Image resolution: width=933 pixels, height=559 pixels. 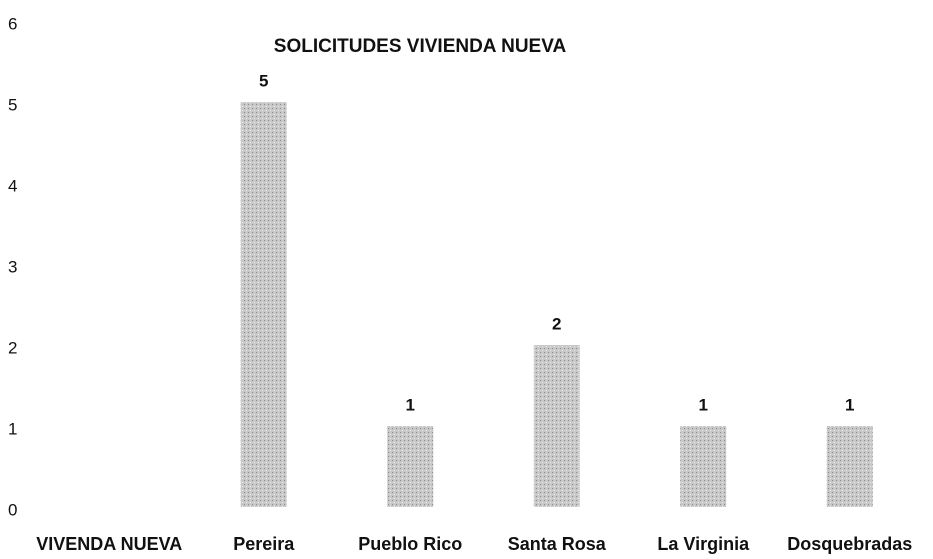 What do you see at coordinates (109, 544) in the screenshot?
I see `x-tick-label: VIVENDA NUEVA` at bounding box center [109, 544].